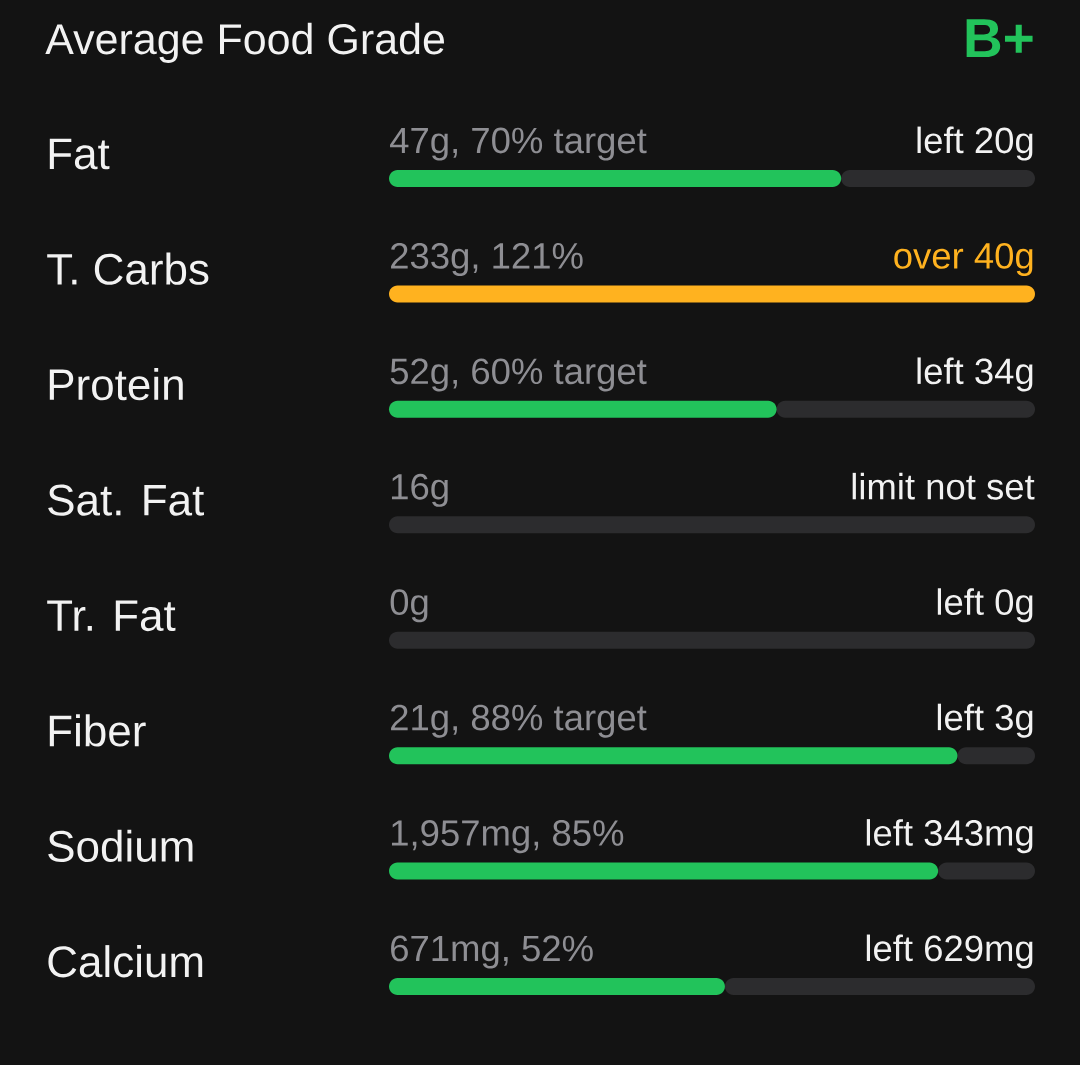 The width and height of the screenshot is (1080, 1065). Describe the element at coordinates (492, 952) in the screenshot. I see `data-label: 671mg, 52%` at that location.